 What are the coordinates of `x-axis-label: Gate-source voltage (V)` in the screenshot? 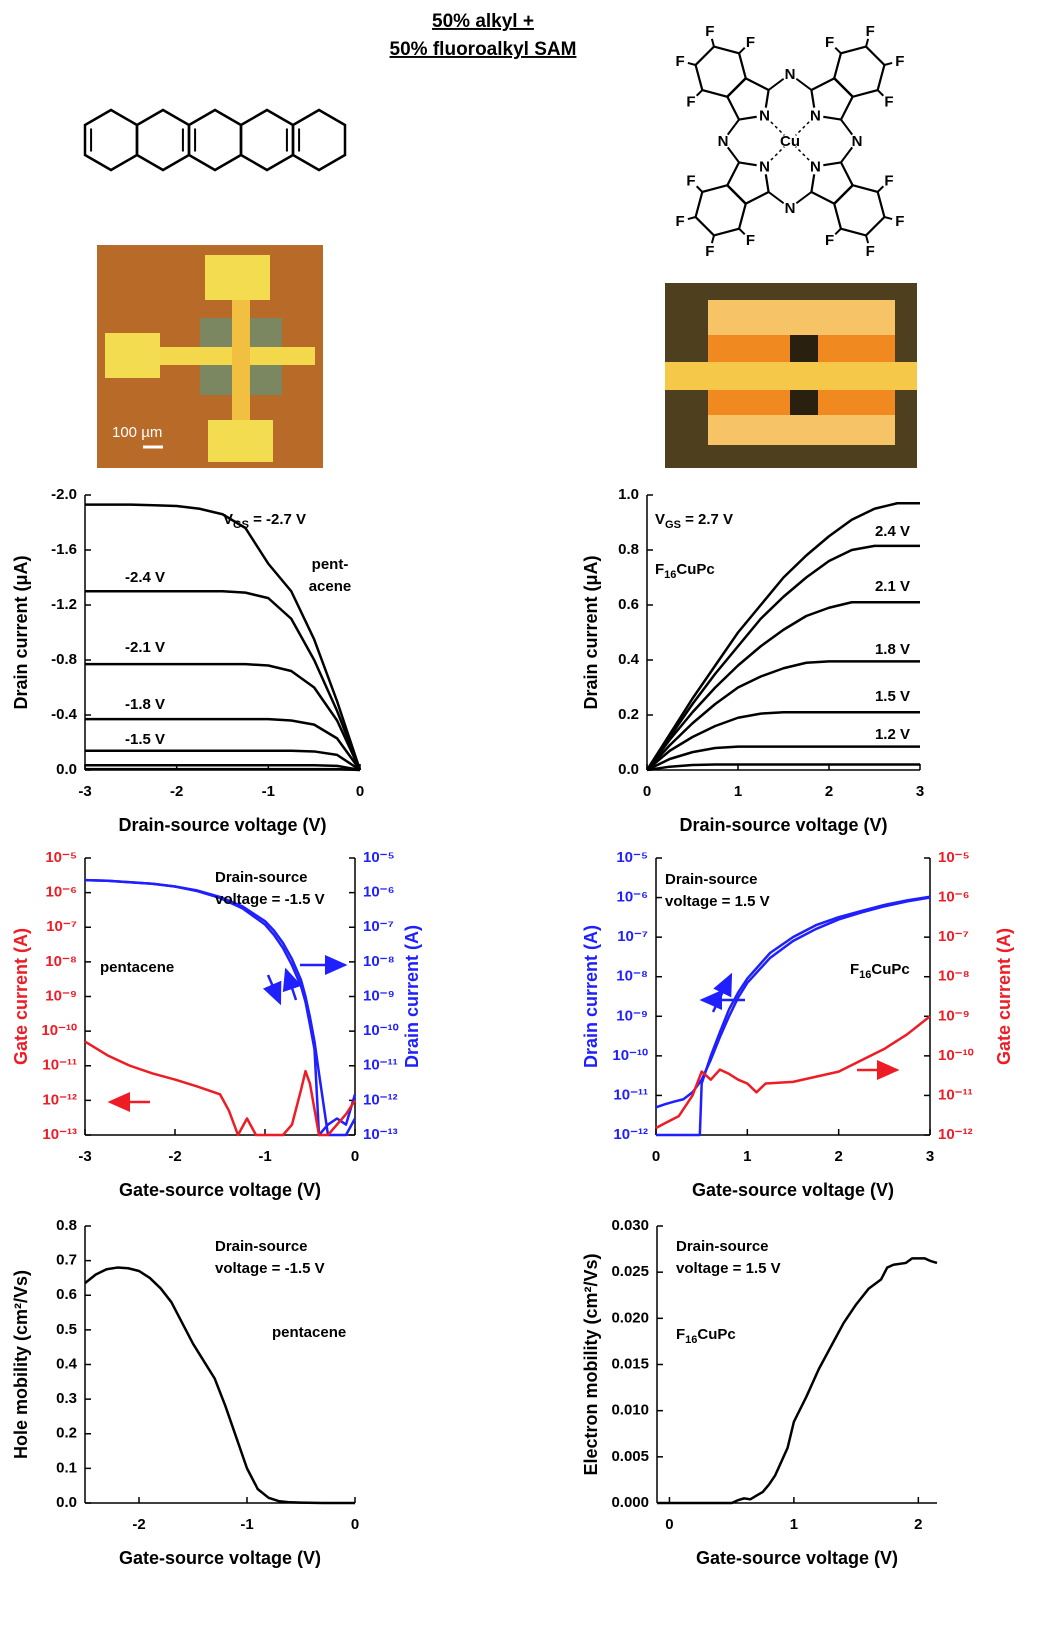 It's located at (220, 1558).